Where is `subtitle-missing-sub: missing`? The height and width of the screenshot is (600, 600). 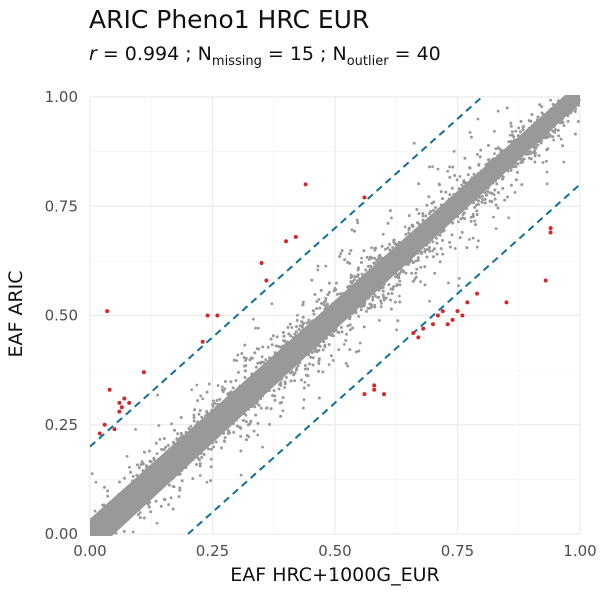
subtitle-missing-sub: missing is located at coordinates (236, 61).